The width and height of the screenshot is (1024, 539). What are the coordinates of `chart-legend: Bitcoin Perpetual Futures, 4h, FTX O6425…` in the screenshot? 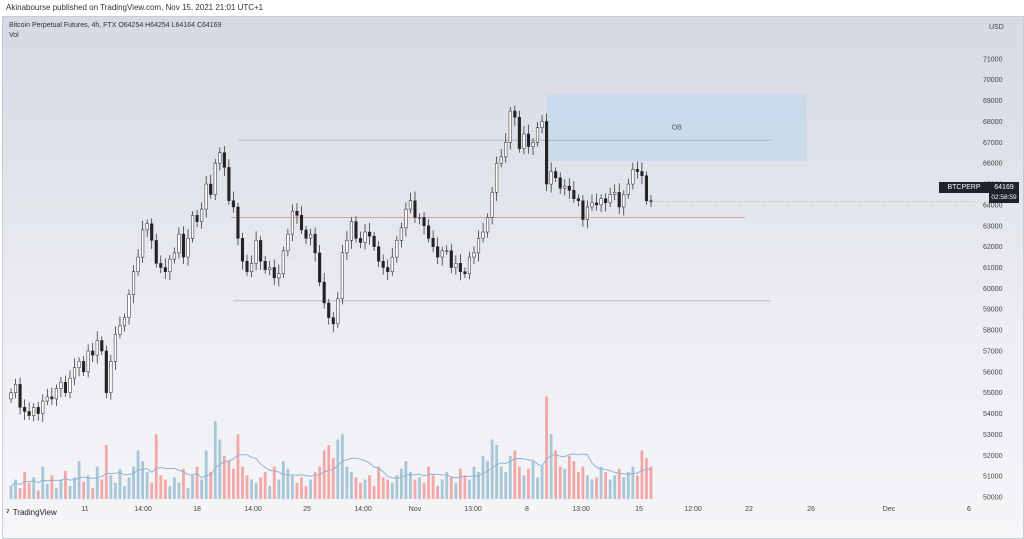 It's located at (115, 31).